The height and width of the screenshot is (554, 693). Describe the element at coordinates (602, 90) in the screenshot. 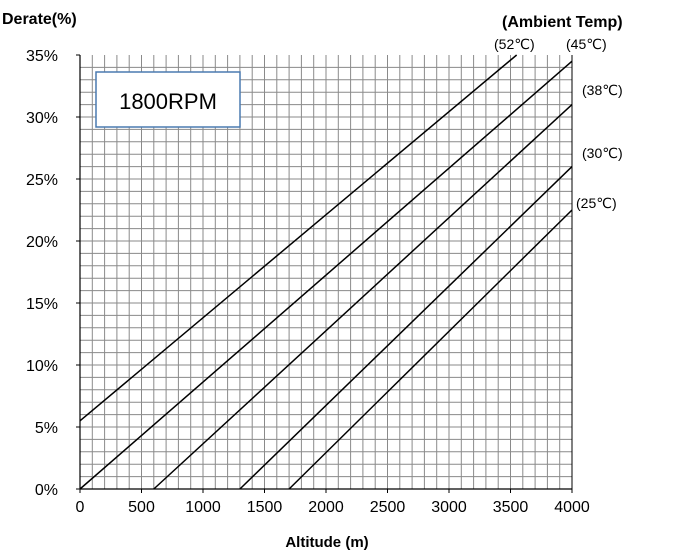

I see `series-label: (38℃)` at that location.